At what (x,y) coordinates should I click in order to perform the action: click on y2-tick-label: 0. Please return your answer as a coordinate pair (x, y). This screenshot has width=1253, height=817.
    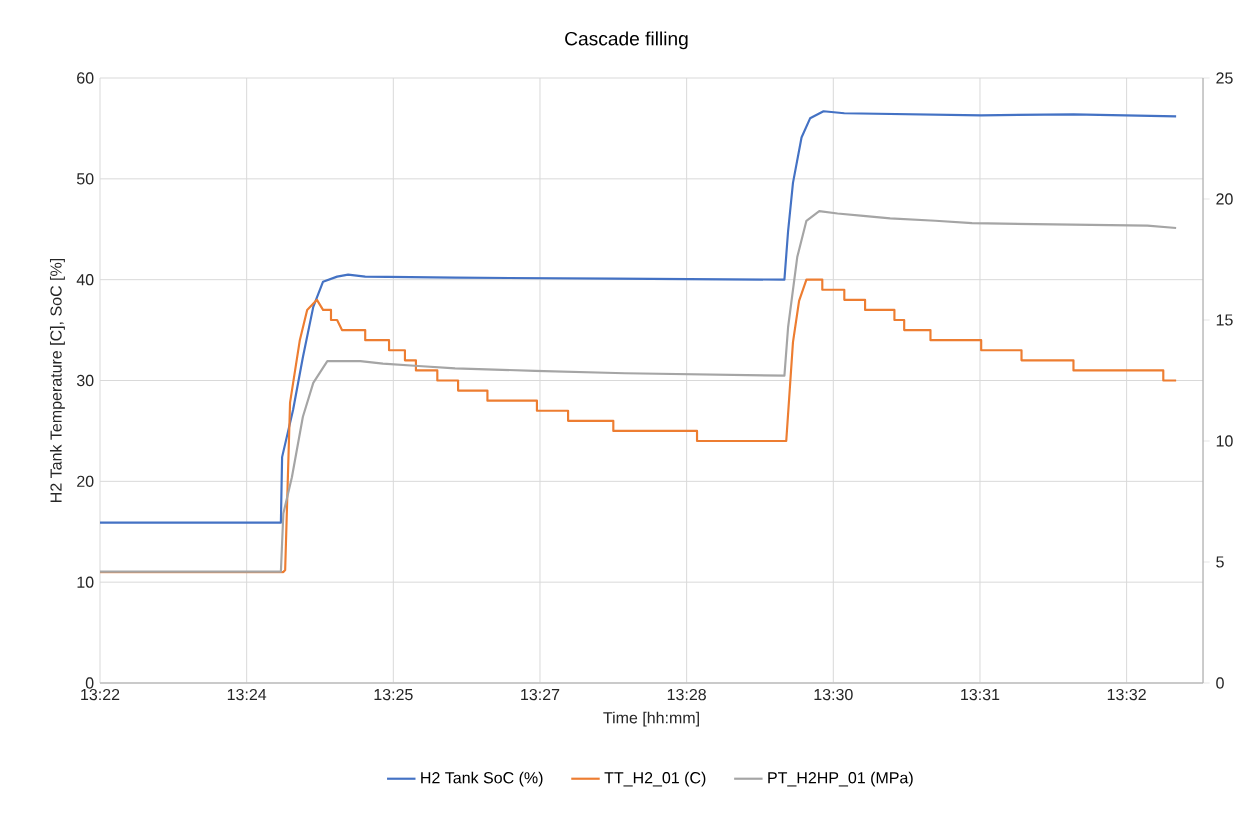
    Looking at the image, I should click on (1220, 683).